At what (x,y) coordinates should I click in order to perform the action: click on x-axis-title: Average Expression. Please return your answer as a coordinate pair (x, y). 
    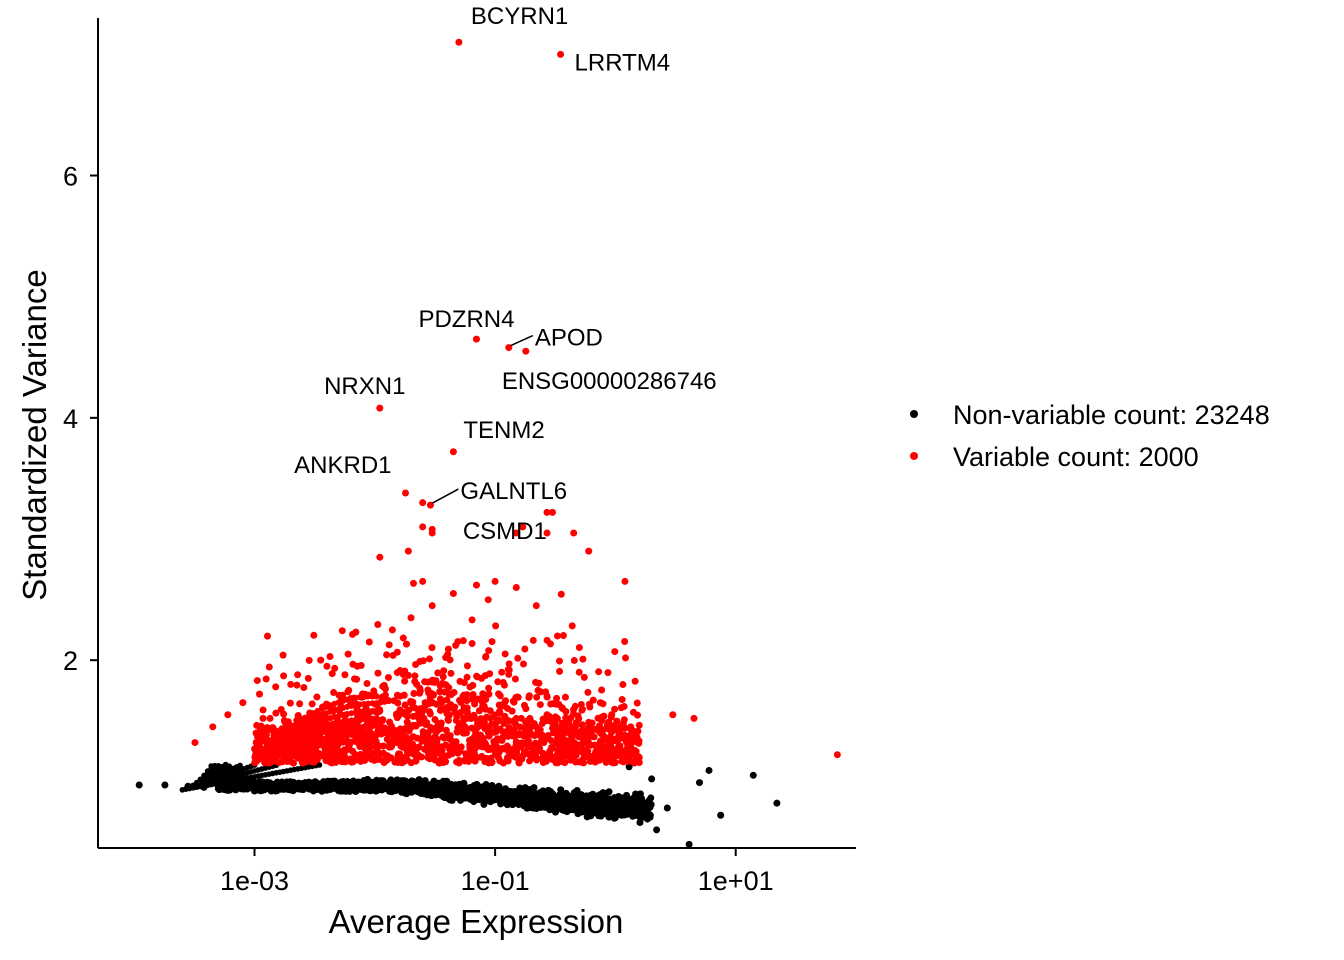
    Looking at the image, I should click on (476, 921).